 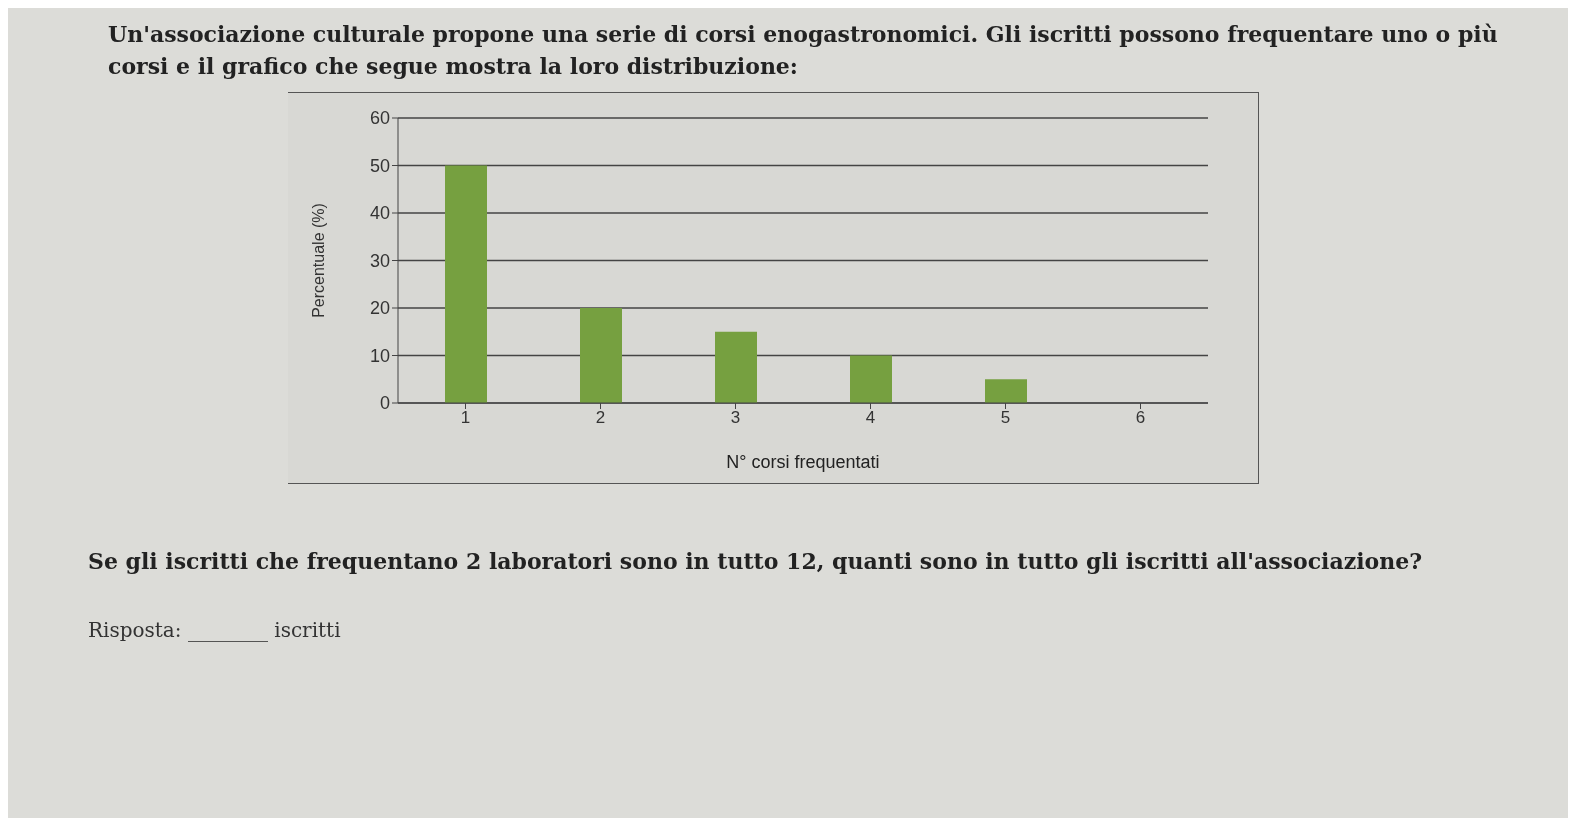 I want to click on x-tick-label: 1, so click(x=465, y=418).